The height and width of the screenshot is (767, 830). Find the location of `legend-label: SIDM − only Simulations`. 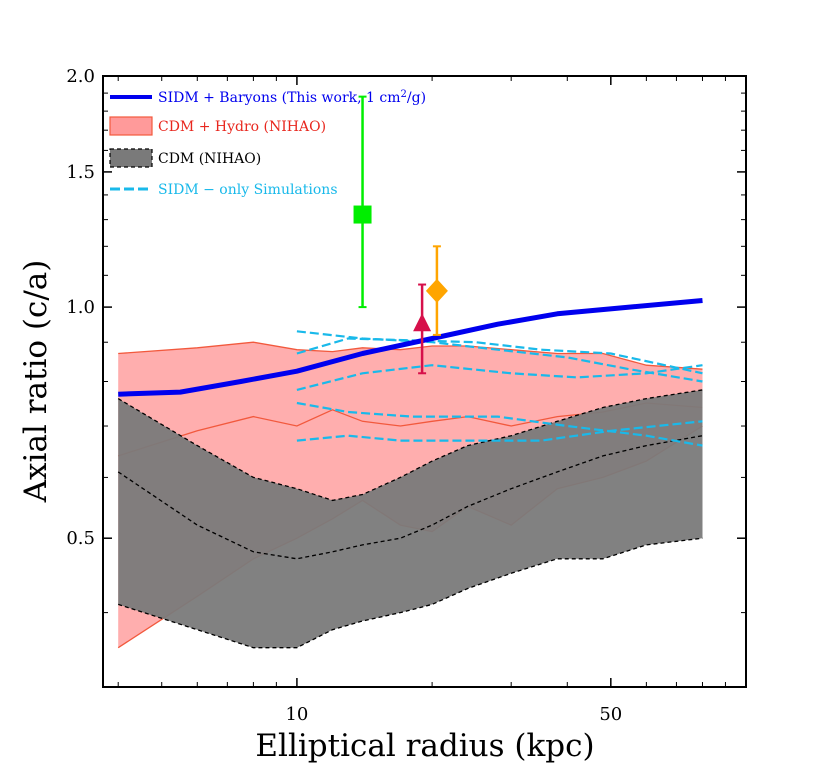

legend-label: SIDM − only Simulations is located at coordinates (248, 190).